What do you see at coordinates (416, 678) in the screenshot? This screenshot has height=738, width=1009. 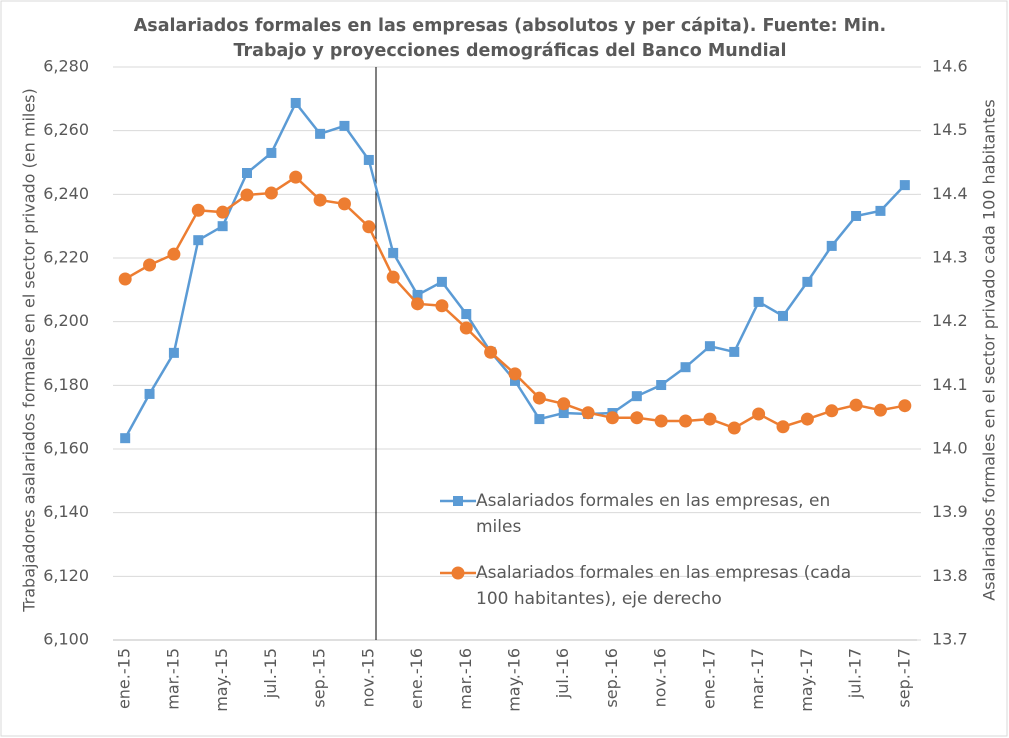 I see `x-tick-label: ene.-16` at bounding box center [416, 678].